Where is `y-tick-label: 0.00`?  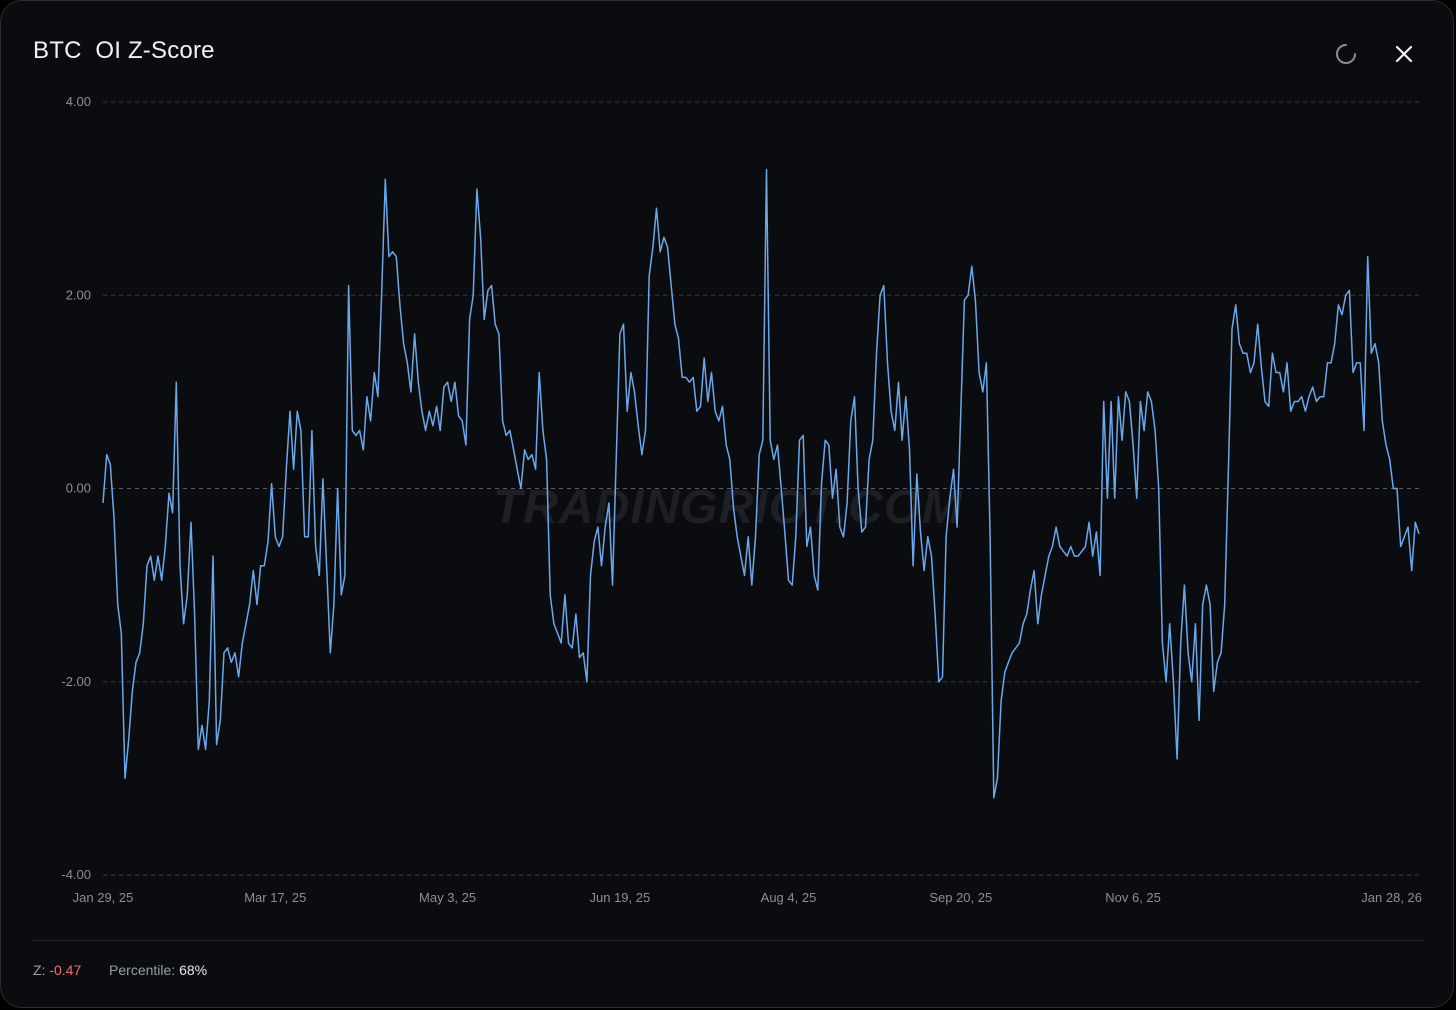
y-tick-label: 0.00 is located at coordinates (78, 488).